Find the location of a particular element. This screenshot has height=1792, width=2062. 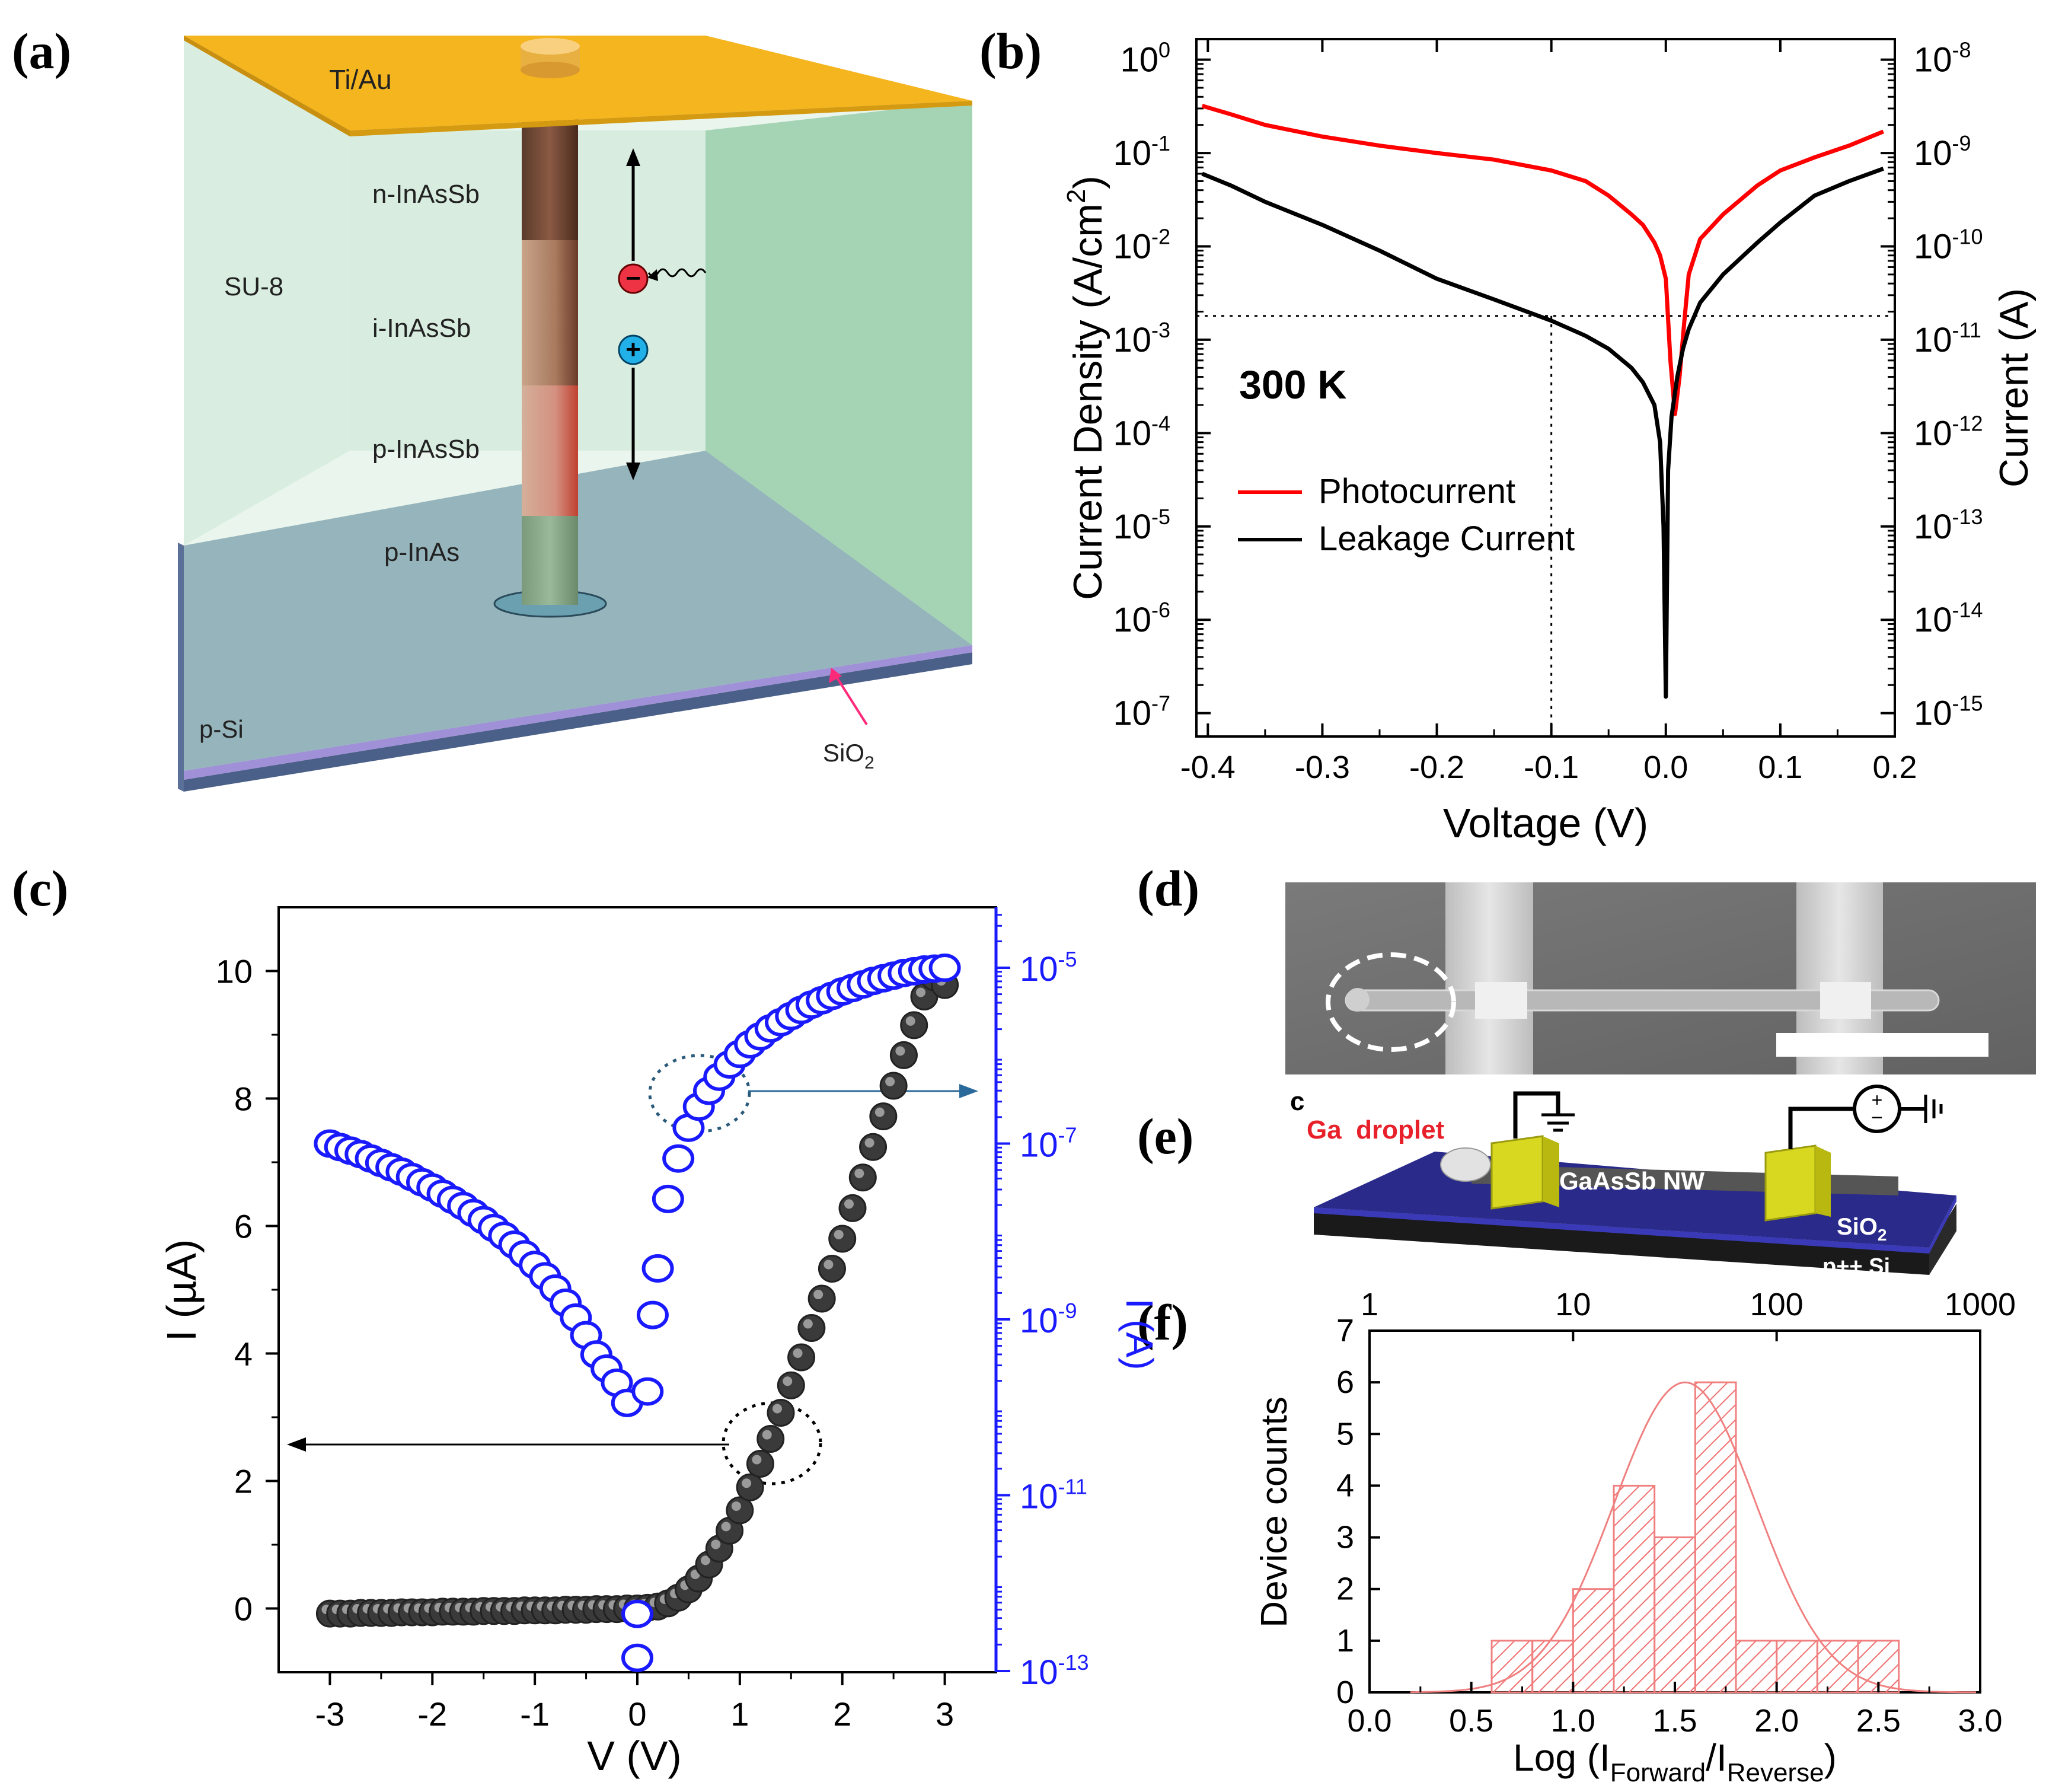

oxide-edge is located at coordinates (578, 712).